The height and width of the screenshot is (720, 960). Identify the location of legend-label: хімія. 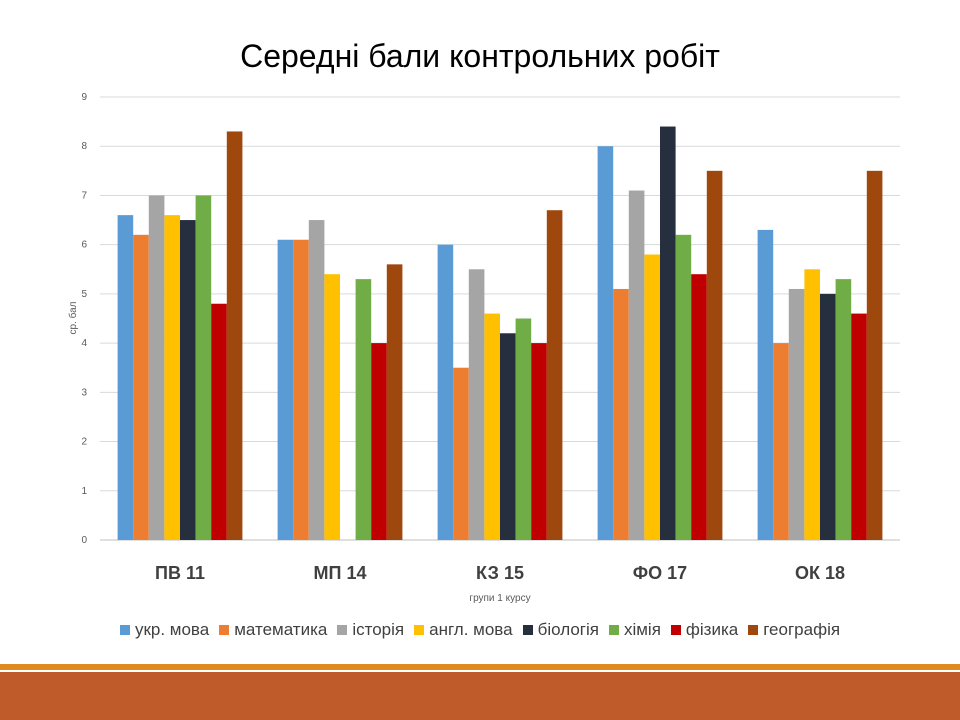
(642, 629).